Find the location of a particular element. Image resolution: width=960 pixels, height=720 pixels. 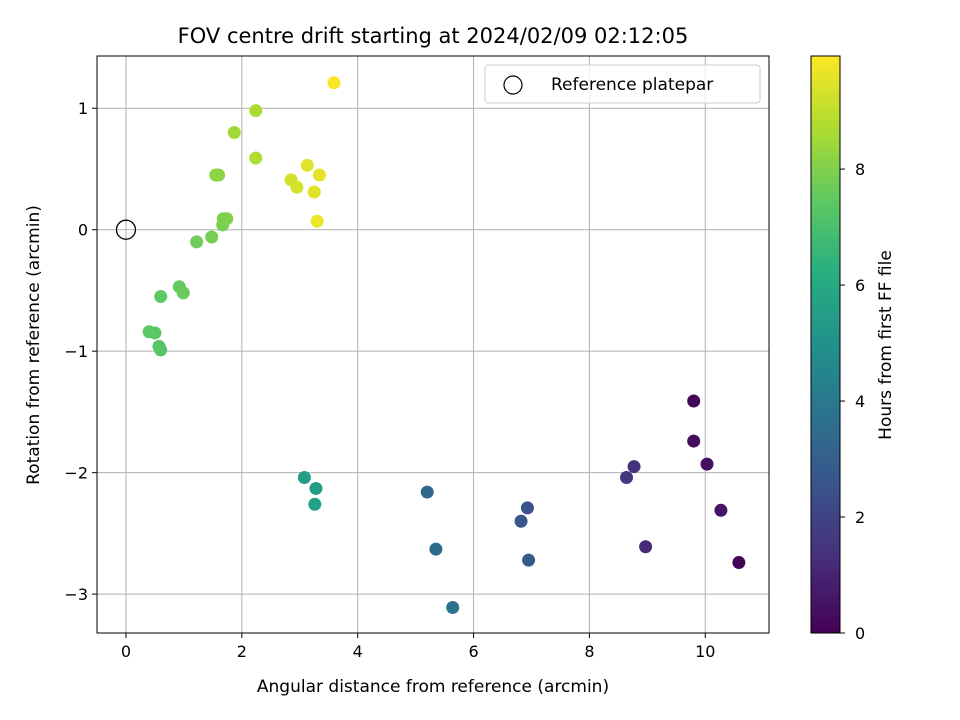

legend-entry-reference: Reference platepar is located at coordinates (632, 85).